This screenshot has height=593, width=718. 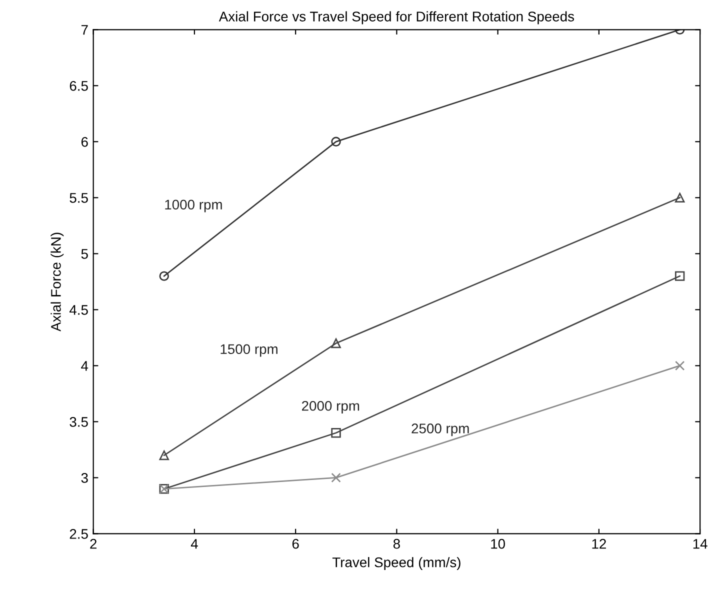 What do you see at coordinates (440, 430) in the screenshot?
I see `series-label: 2500 rpm` at bounding box center [440, 430].